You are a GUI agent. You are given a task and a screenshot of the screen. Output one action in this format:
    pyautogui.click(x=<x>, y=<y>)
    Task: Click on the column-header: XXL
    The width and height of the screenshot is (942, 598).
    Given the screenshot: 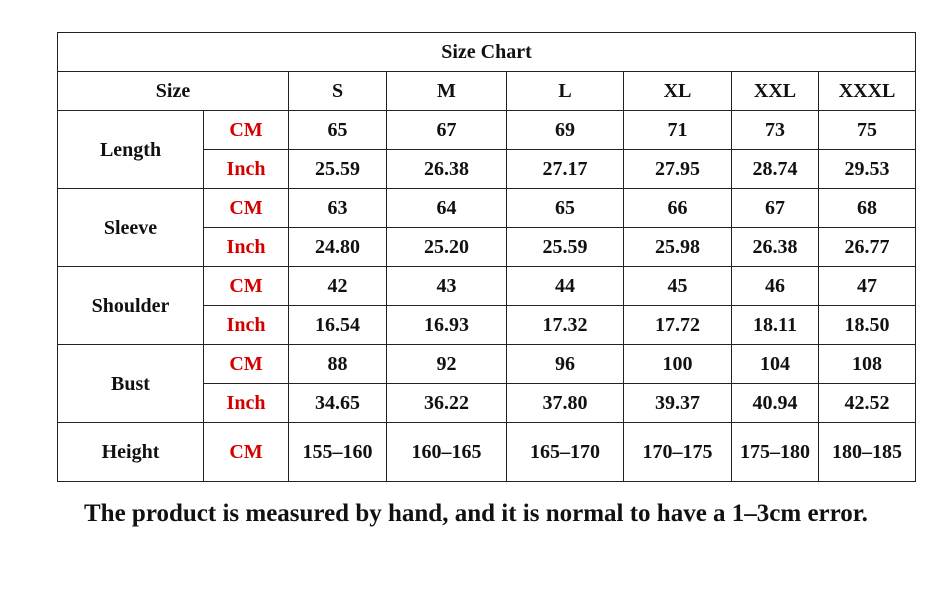 What is the action you would take?
    pyautogui.click(x=775, y=91)
    